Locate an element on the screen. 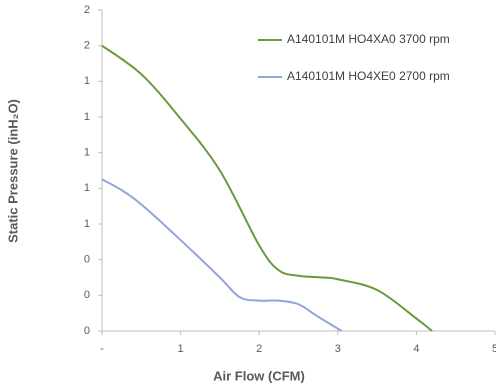  x-tick-label: 1 is located at coordinates (181, 349).